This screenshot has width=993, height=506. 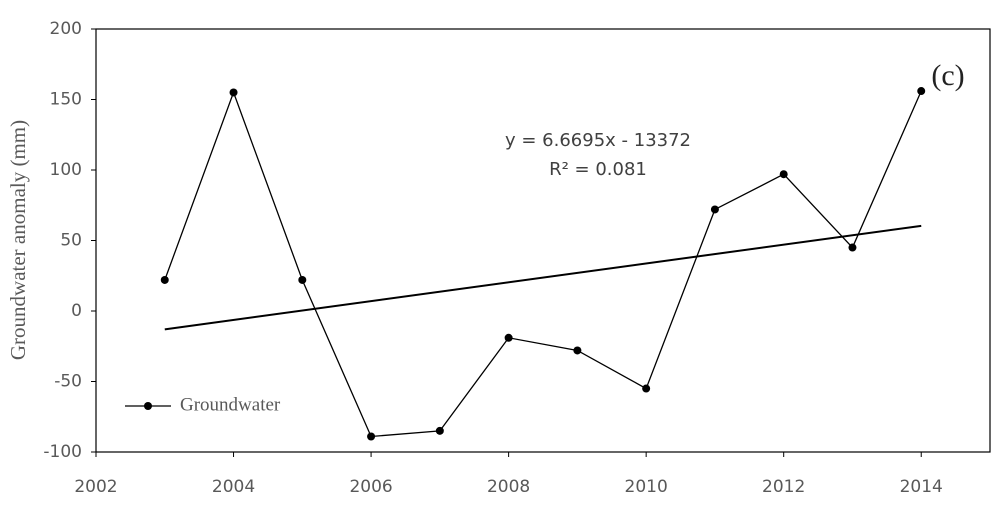 I want to click on y-tick-label: 0, so click(x=76, y=311).